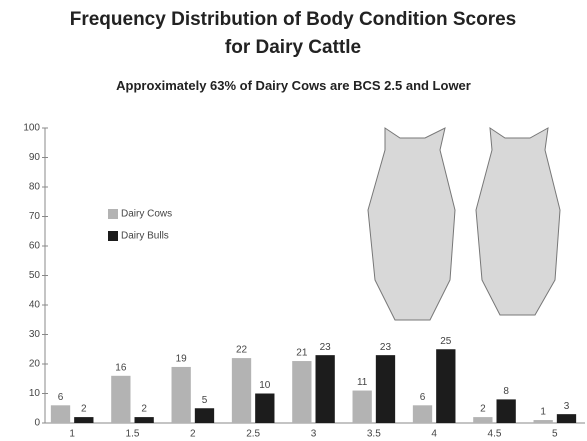 This screenshot has height=441, width=587. Describe the element at coordinates (567, 406) in the screenshot. I see `data-label: 3` at that location.